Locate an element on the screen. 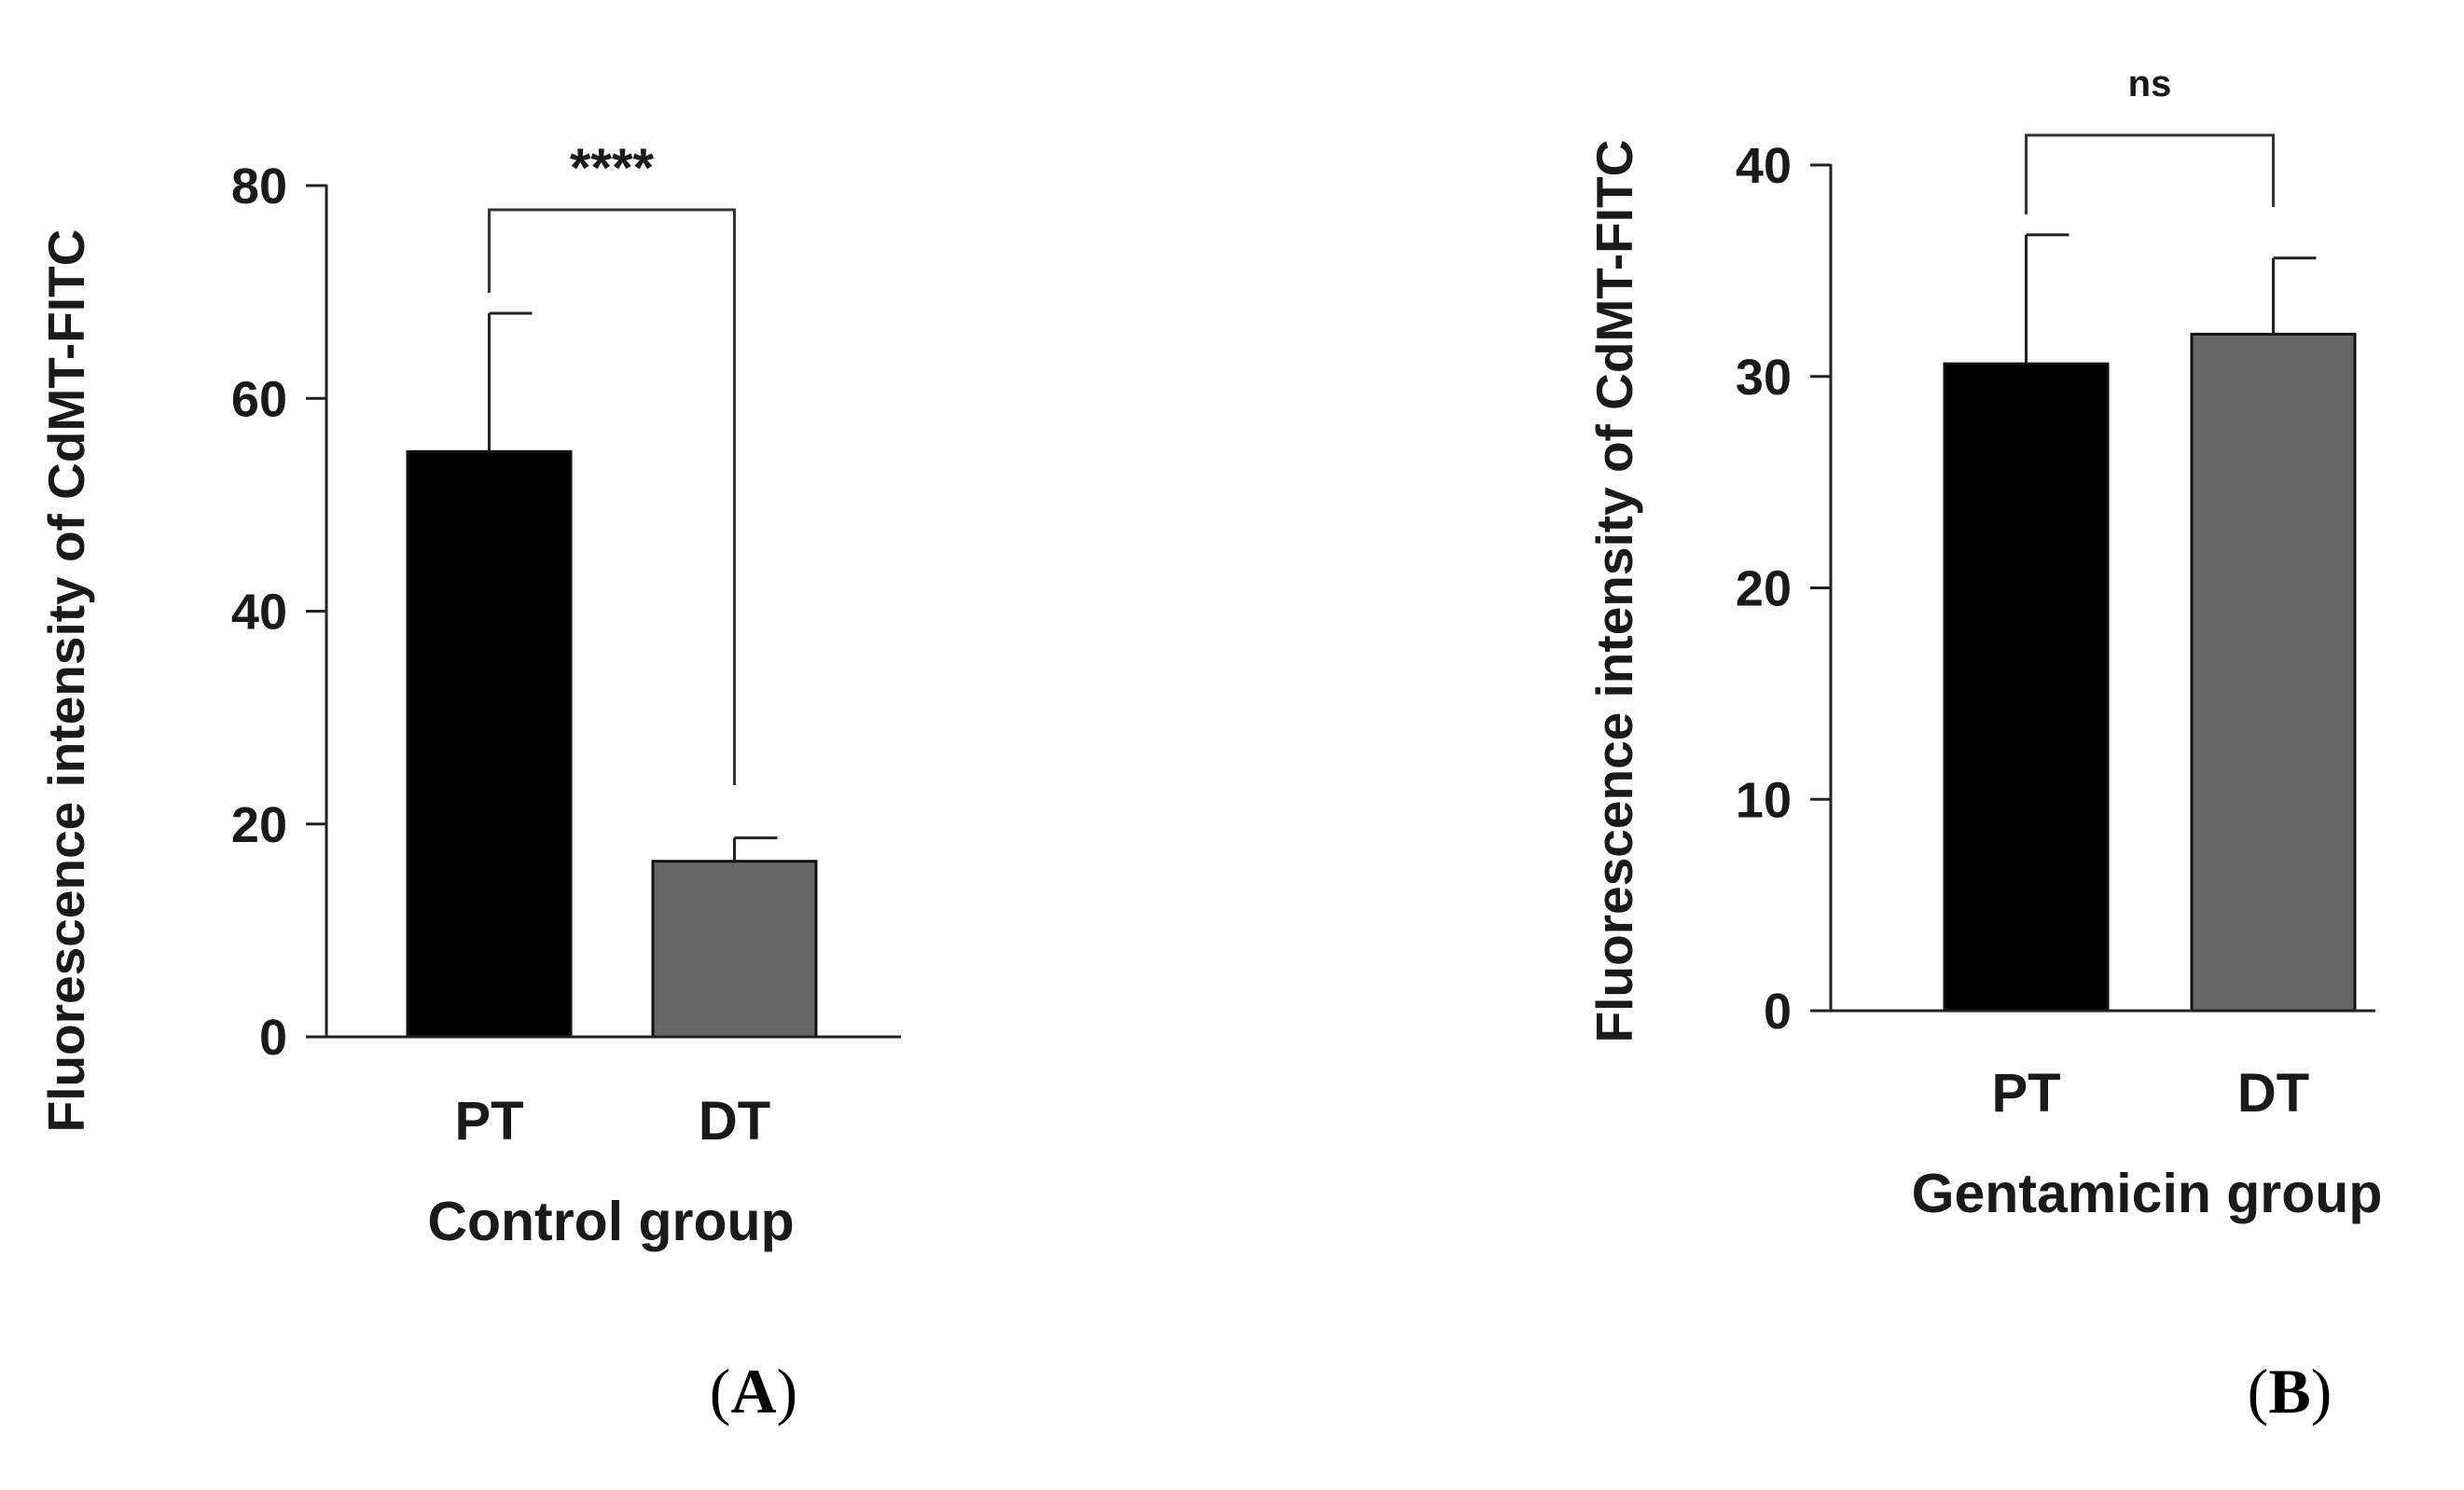  panel-b-label: (B) is located at coordinates (2290, 1391).